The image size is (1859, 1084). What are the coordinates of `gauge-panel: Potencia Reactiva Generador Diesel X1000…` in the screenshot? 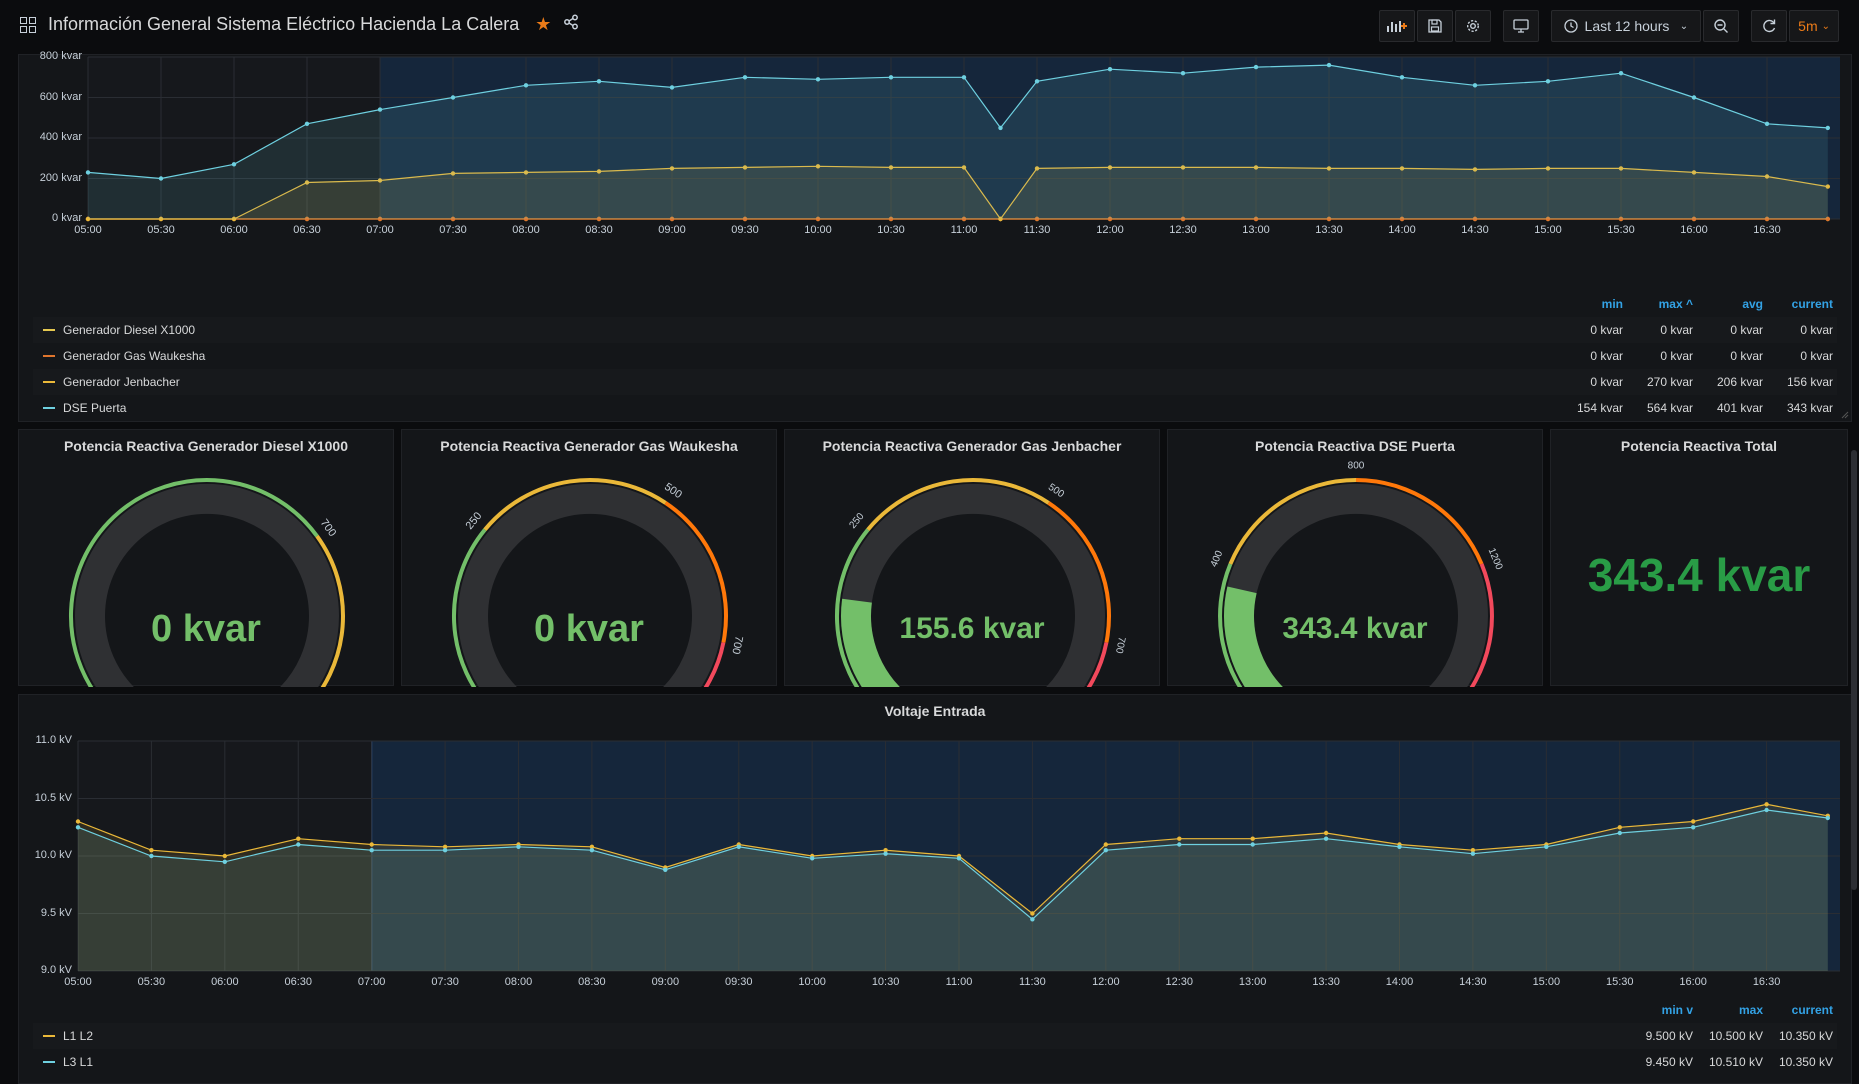 It's located at (206, 582).